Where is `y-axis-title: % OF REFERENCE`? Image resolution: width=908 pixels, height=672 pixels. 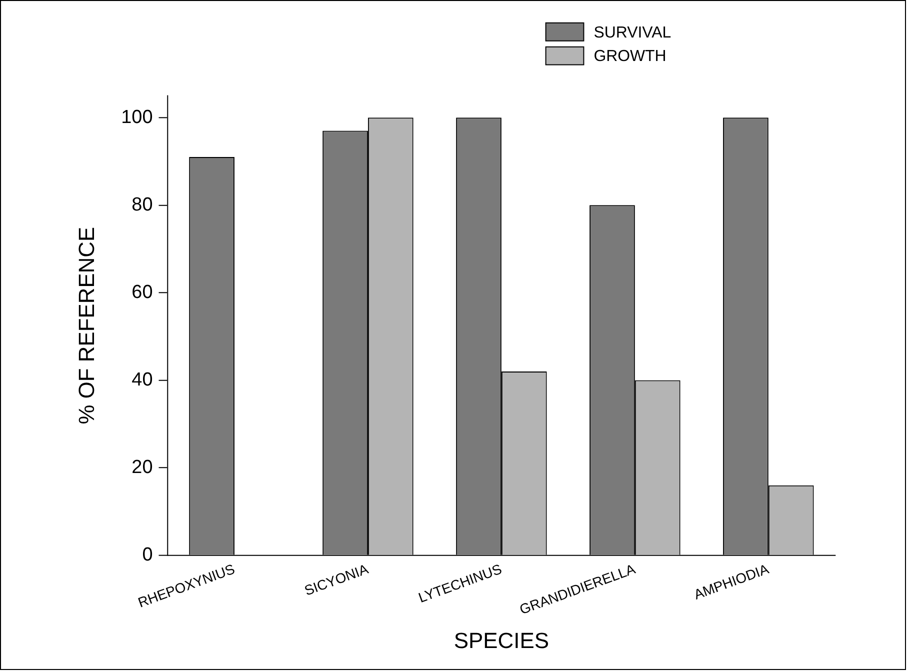 y-axis-title: % OF REFERENCE is located at coordinates (87, 325).